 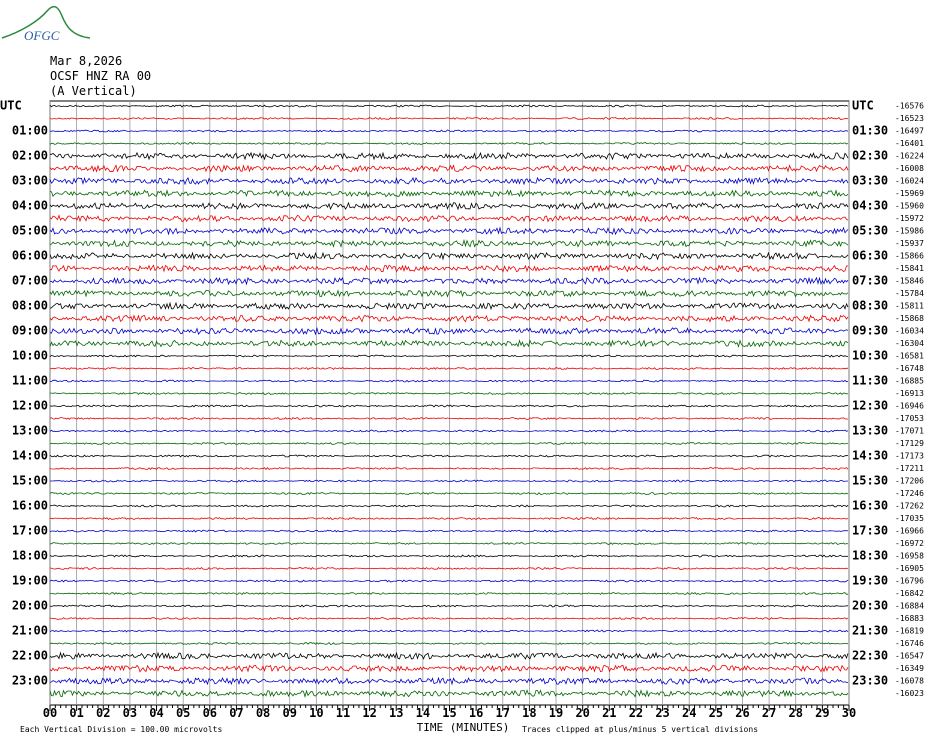 I want to click on left-label: 20:00, so click(x=30, y=606).